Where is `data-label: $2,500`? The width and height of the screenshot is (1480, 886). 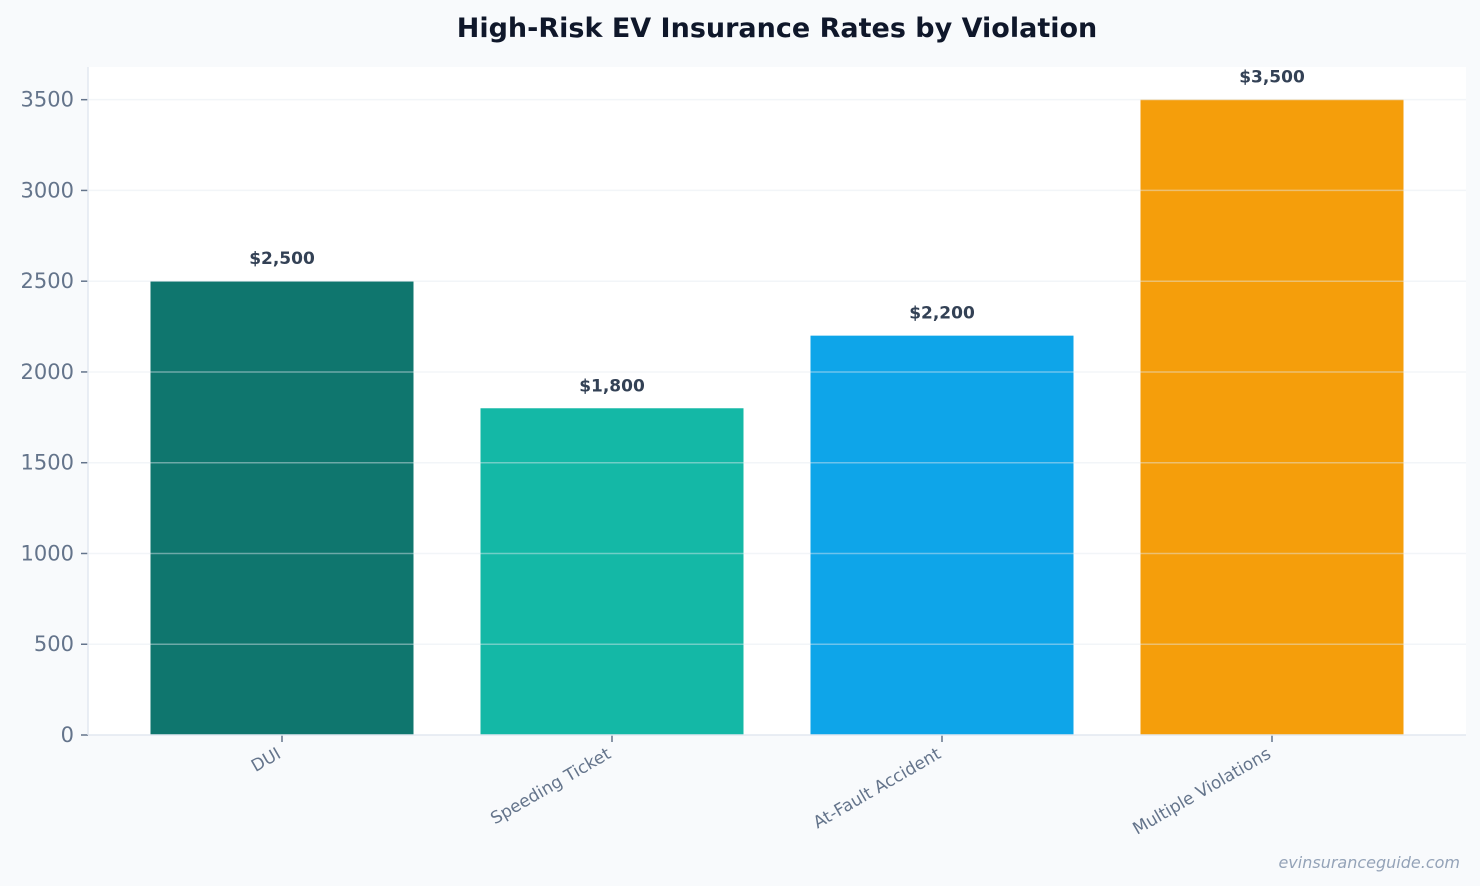
data-label: $2,500 is located at coordinates (282, 259).